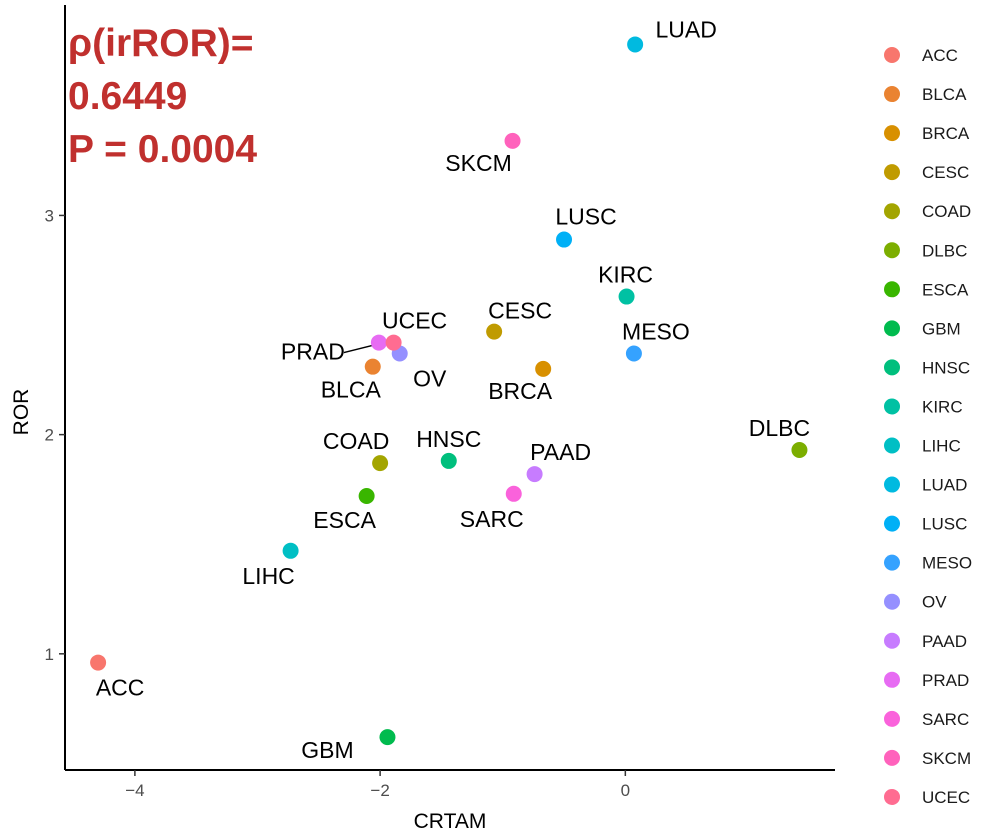 The width and height of the screenshot is (1000, 839). I want to click on data-point-meso, so click(633, 353).